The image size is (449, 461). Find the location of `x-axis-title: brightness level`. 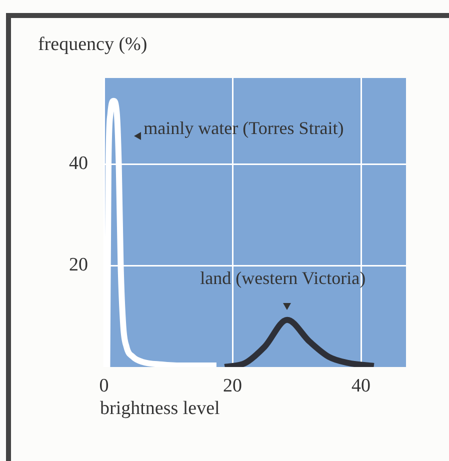

x-axis-title: brightness level is located at coordinates (160, 409).